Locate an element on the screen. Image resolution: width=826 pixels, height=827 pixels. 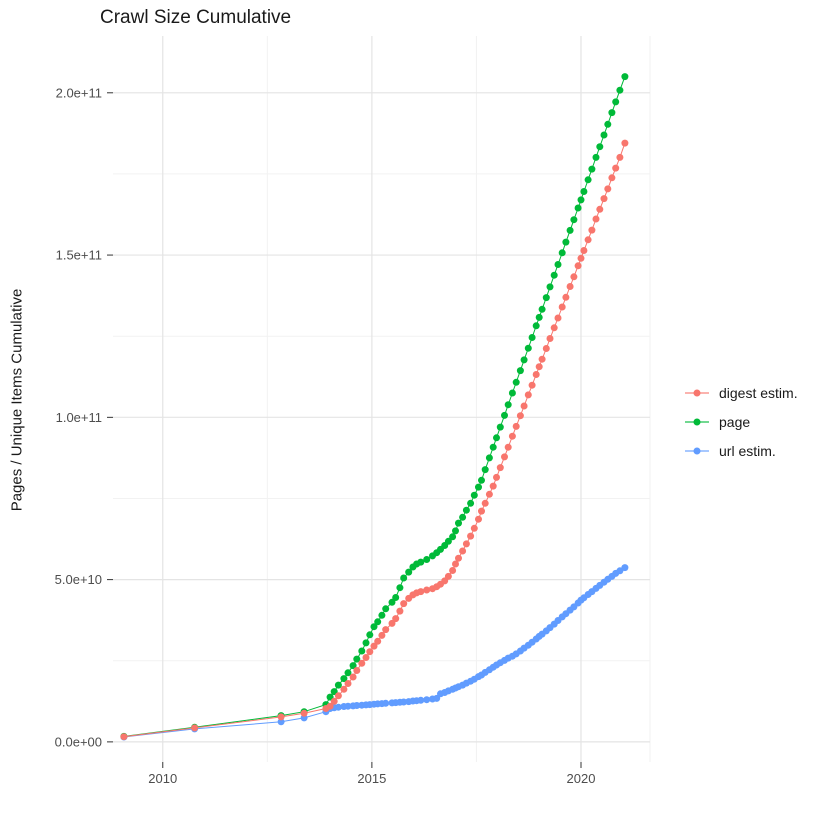
legend-item: url estim. is located at coordinates (741, 450).